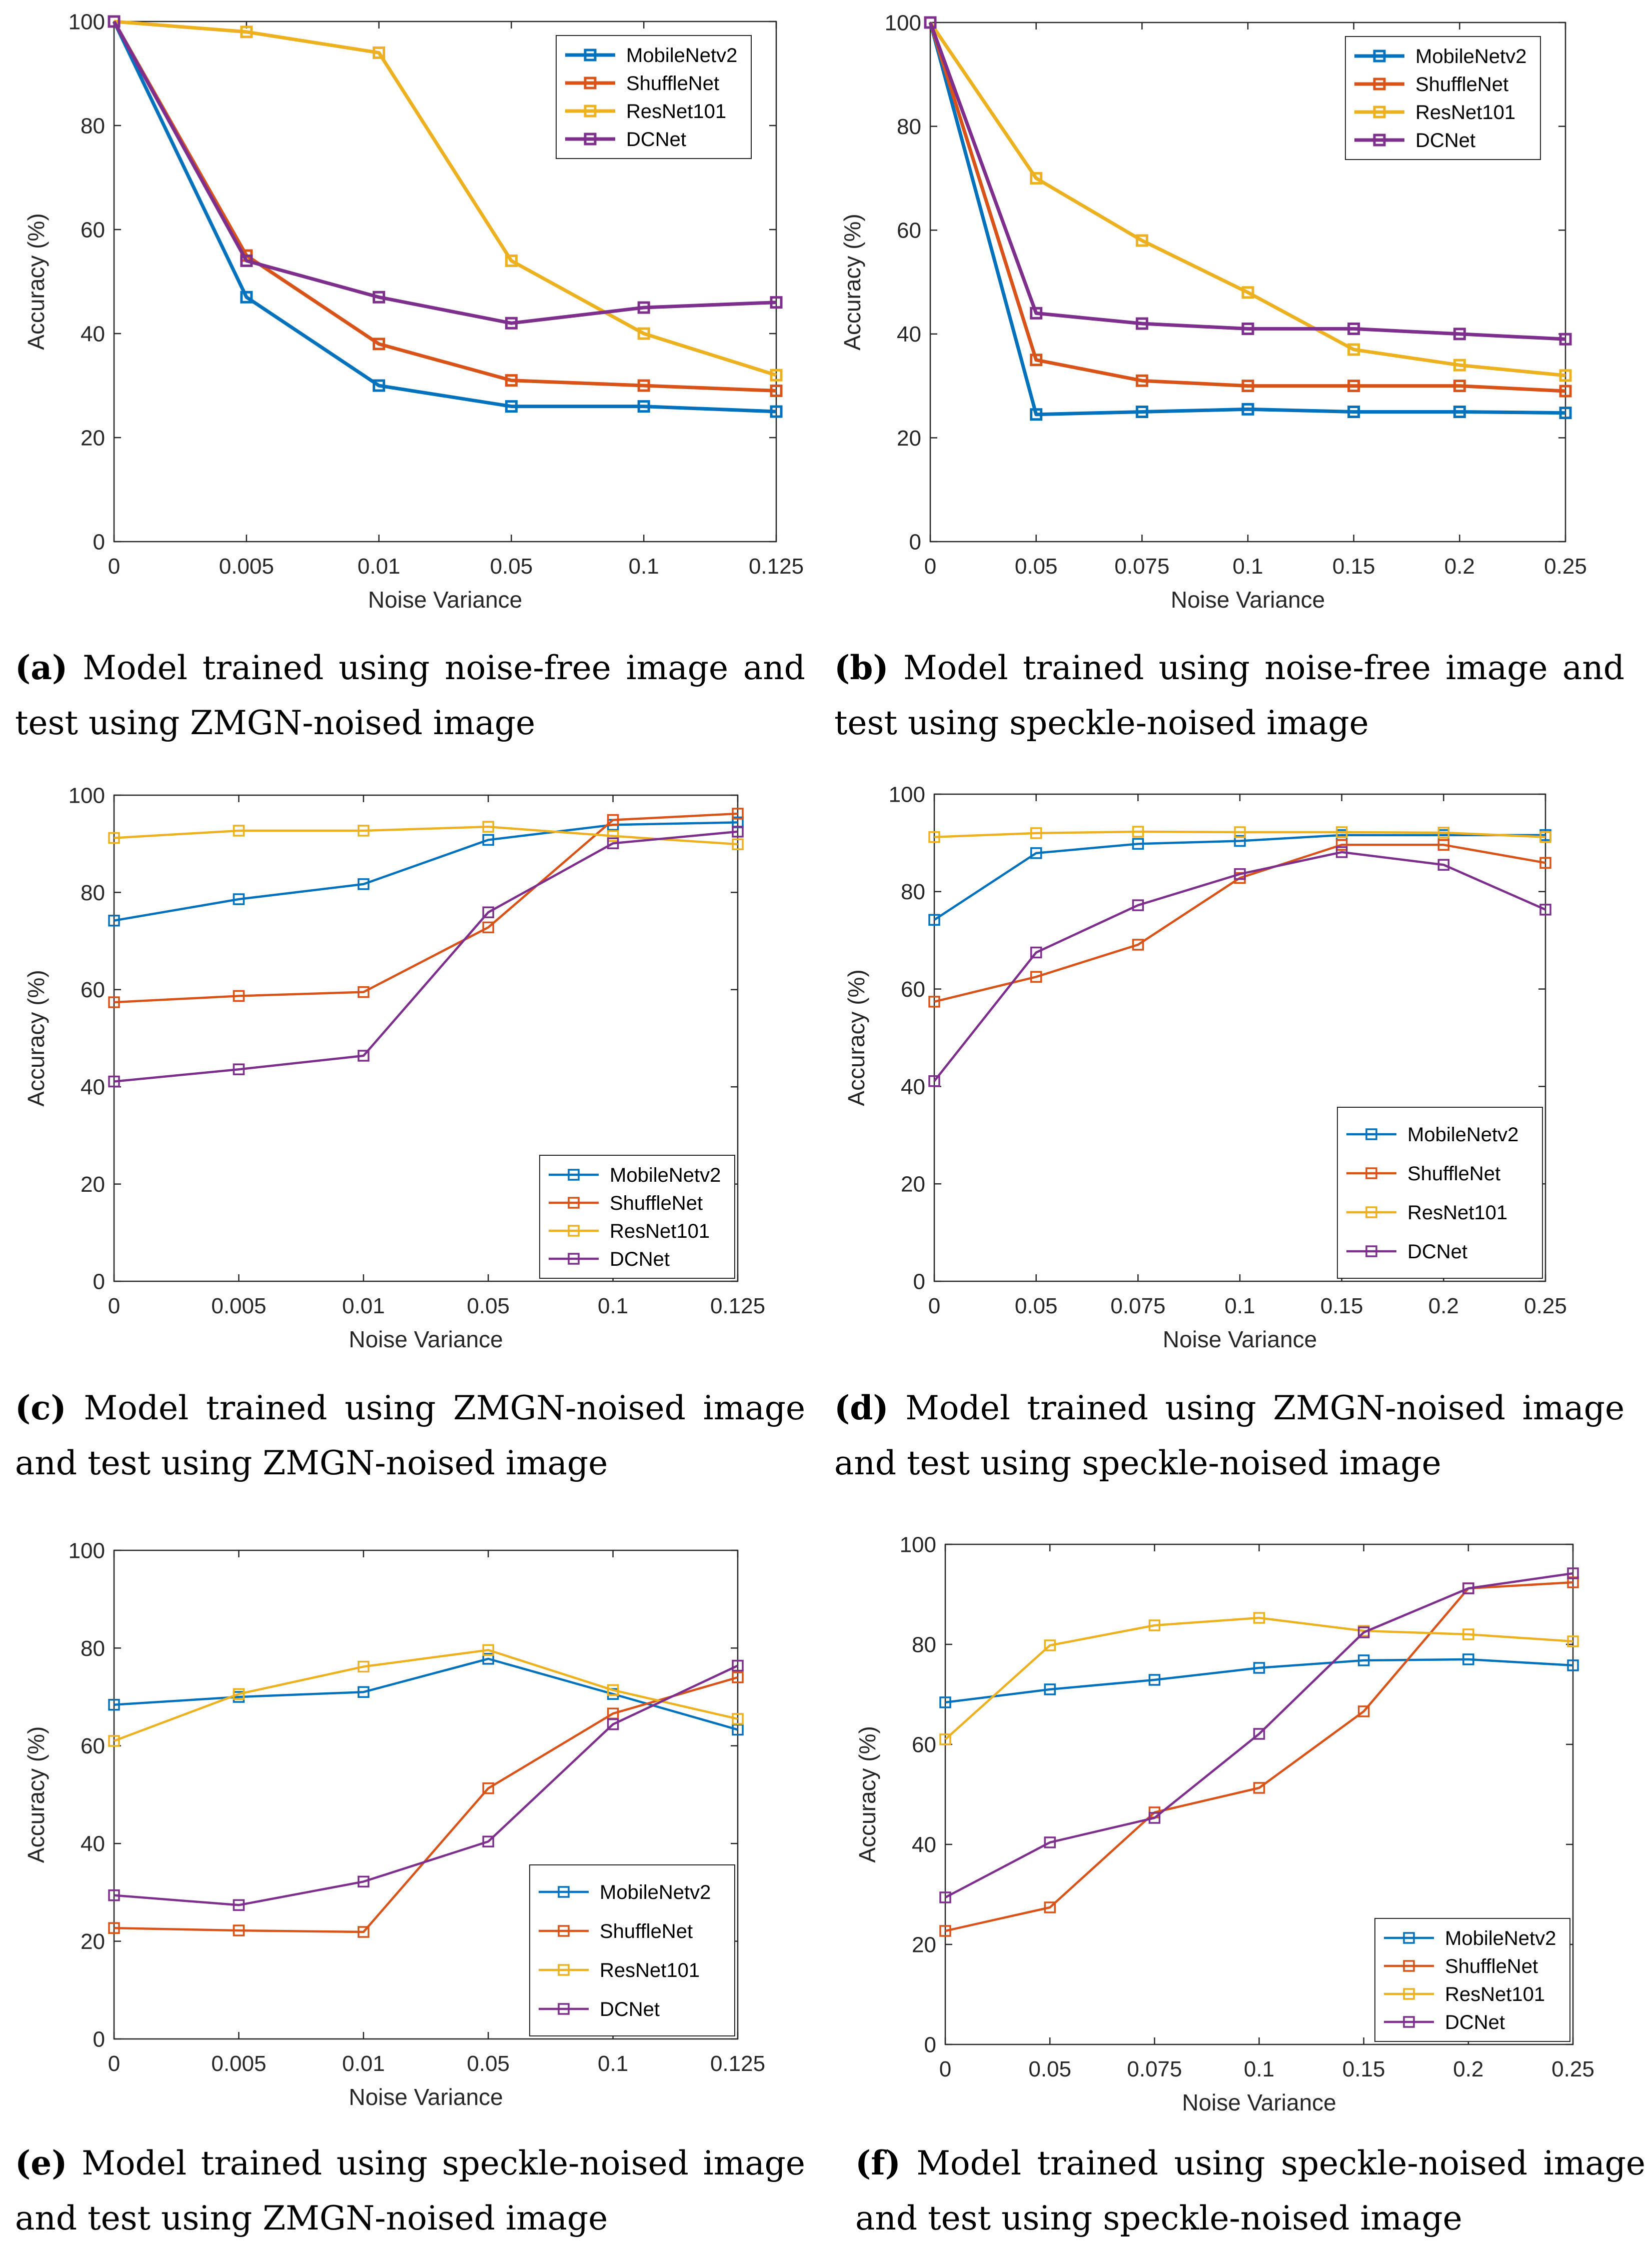 Image resolution: width=1652 pixels, height=2256 pixels. What do you see at coordinates (1445, 141) in the screenshot?
I see `legend-label-dcnet: DCNet` at bounding box center [1445, 141].